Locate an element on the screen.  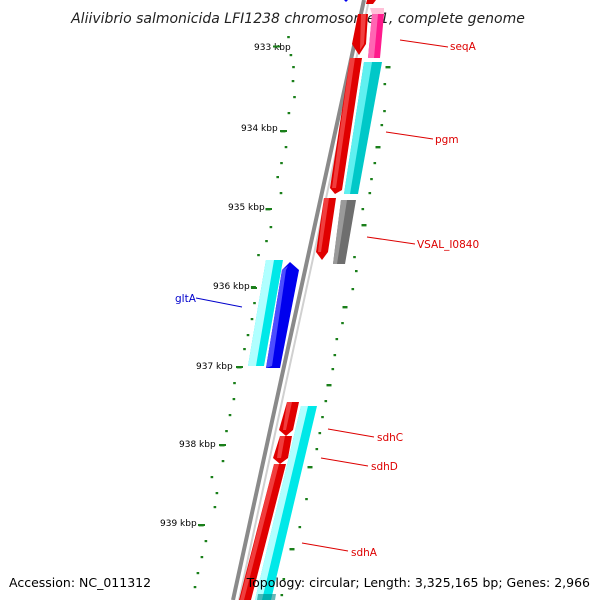
cds-top-partial is located at coordinates (371, 2).